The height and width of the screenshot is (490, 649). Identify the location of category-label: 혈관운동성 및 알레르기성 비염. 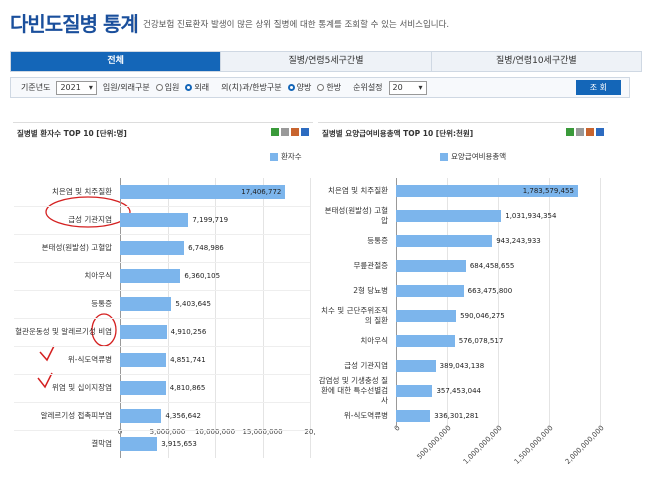
(63, 331).